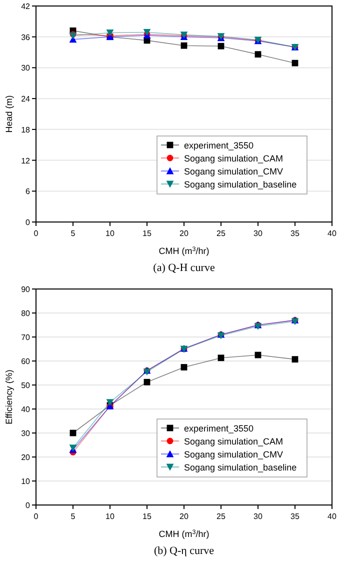 The image size is (343, 565). What do you see at coordinates (9, 397) in the screenshot?
I see `y-axis-title: Efficiency (%)` at bounding box center [9, 397].